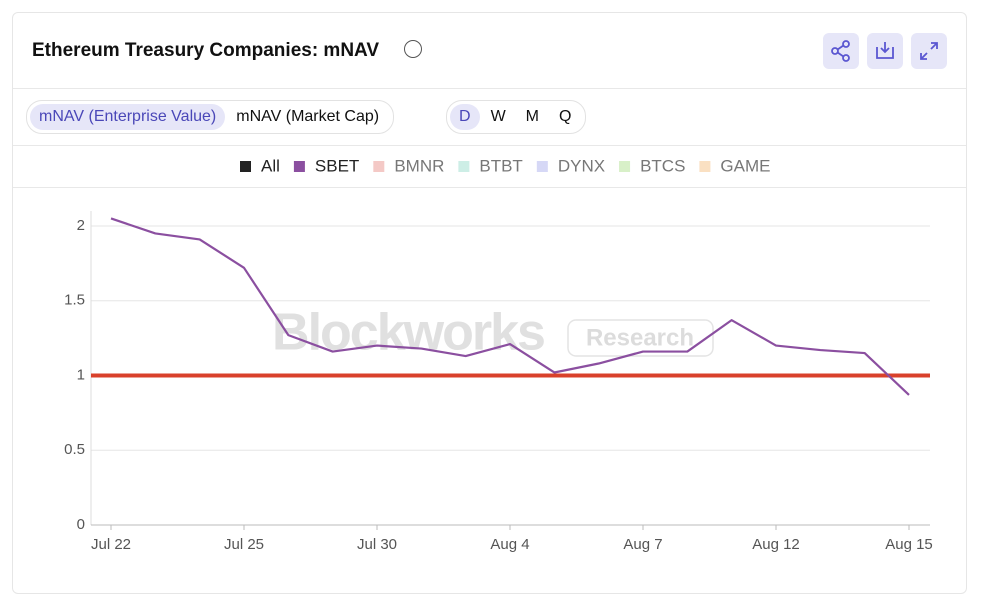  I want to click on legend-label: All, so click(270, 165).